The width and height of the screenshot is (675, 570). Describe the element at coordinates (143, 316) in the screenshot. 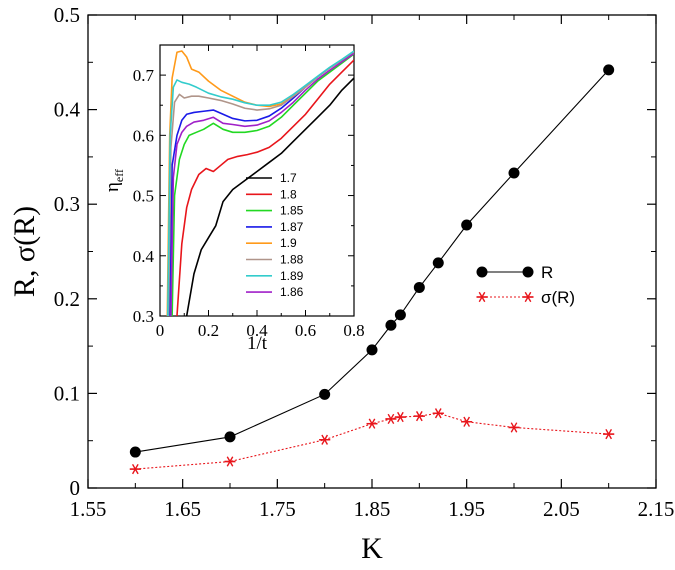

I see `inset-y-tick-label: 0.3` at that location.